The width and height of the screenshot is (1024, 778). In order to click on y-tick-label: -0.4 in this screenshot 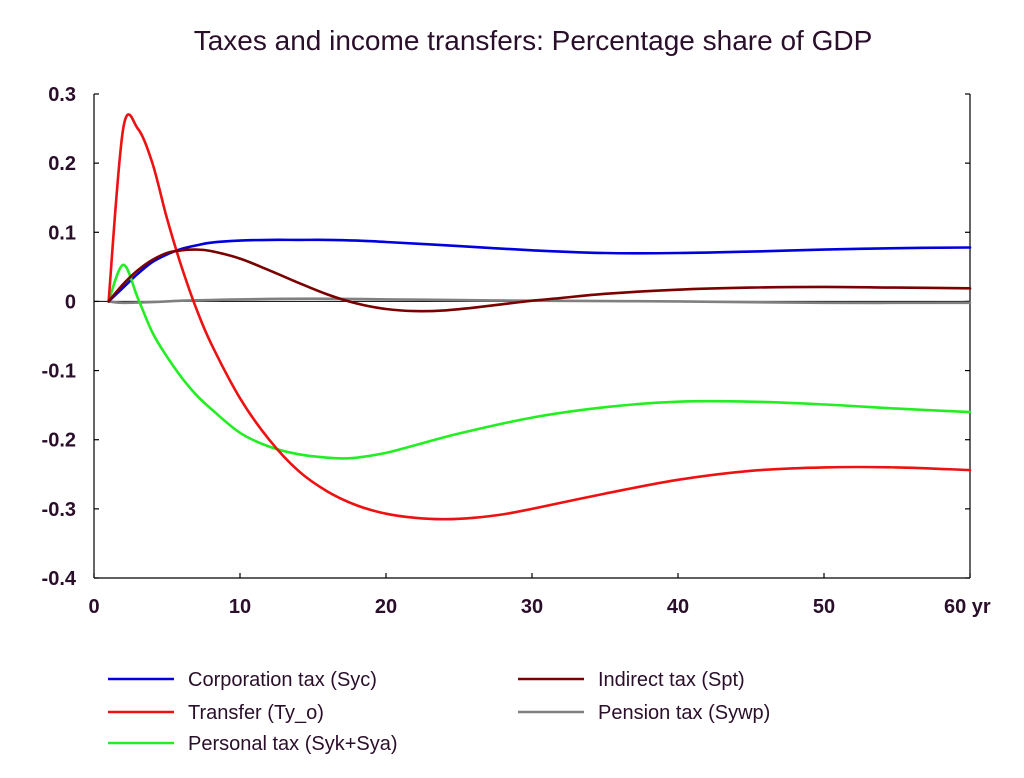, I will do `click(59, 579)`.